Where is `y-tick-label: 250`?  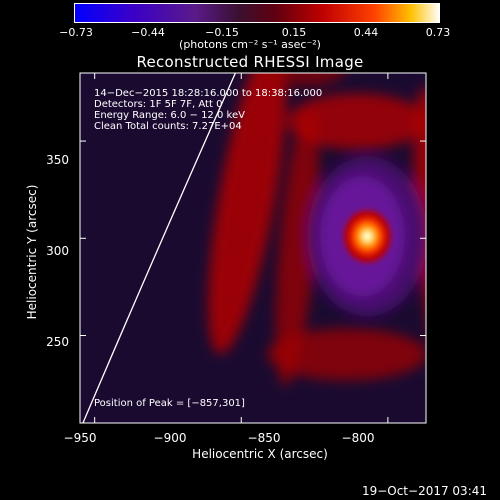
y-tick-label: 250 is located at coordinates (57, 342).